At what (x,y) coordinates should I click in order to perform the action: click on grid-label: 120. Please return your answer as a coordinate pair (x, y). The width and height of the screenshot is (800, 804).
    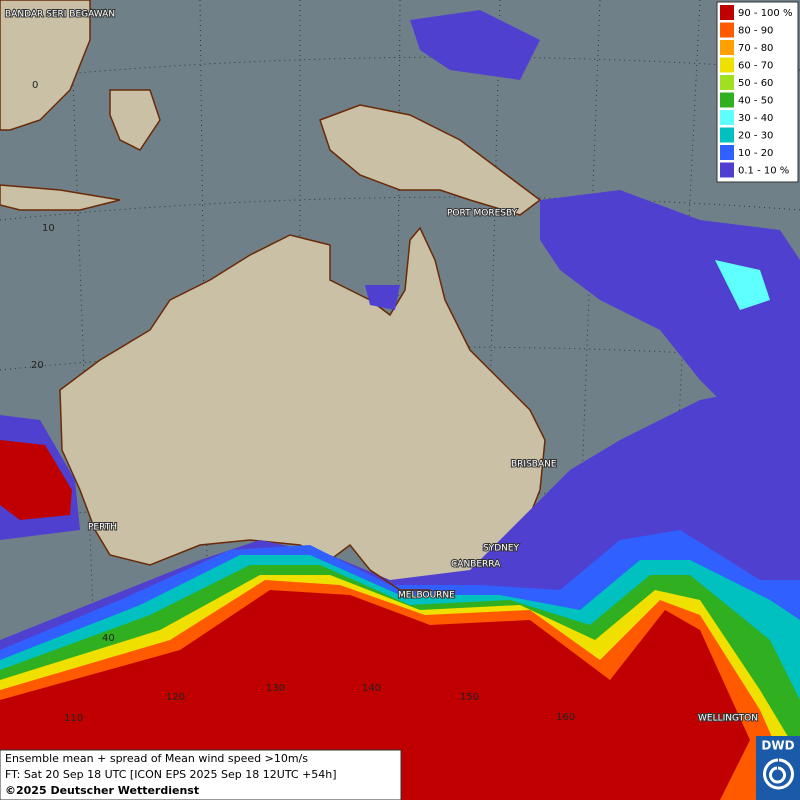
    Looking at the image, I should click on (175, 697).